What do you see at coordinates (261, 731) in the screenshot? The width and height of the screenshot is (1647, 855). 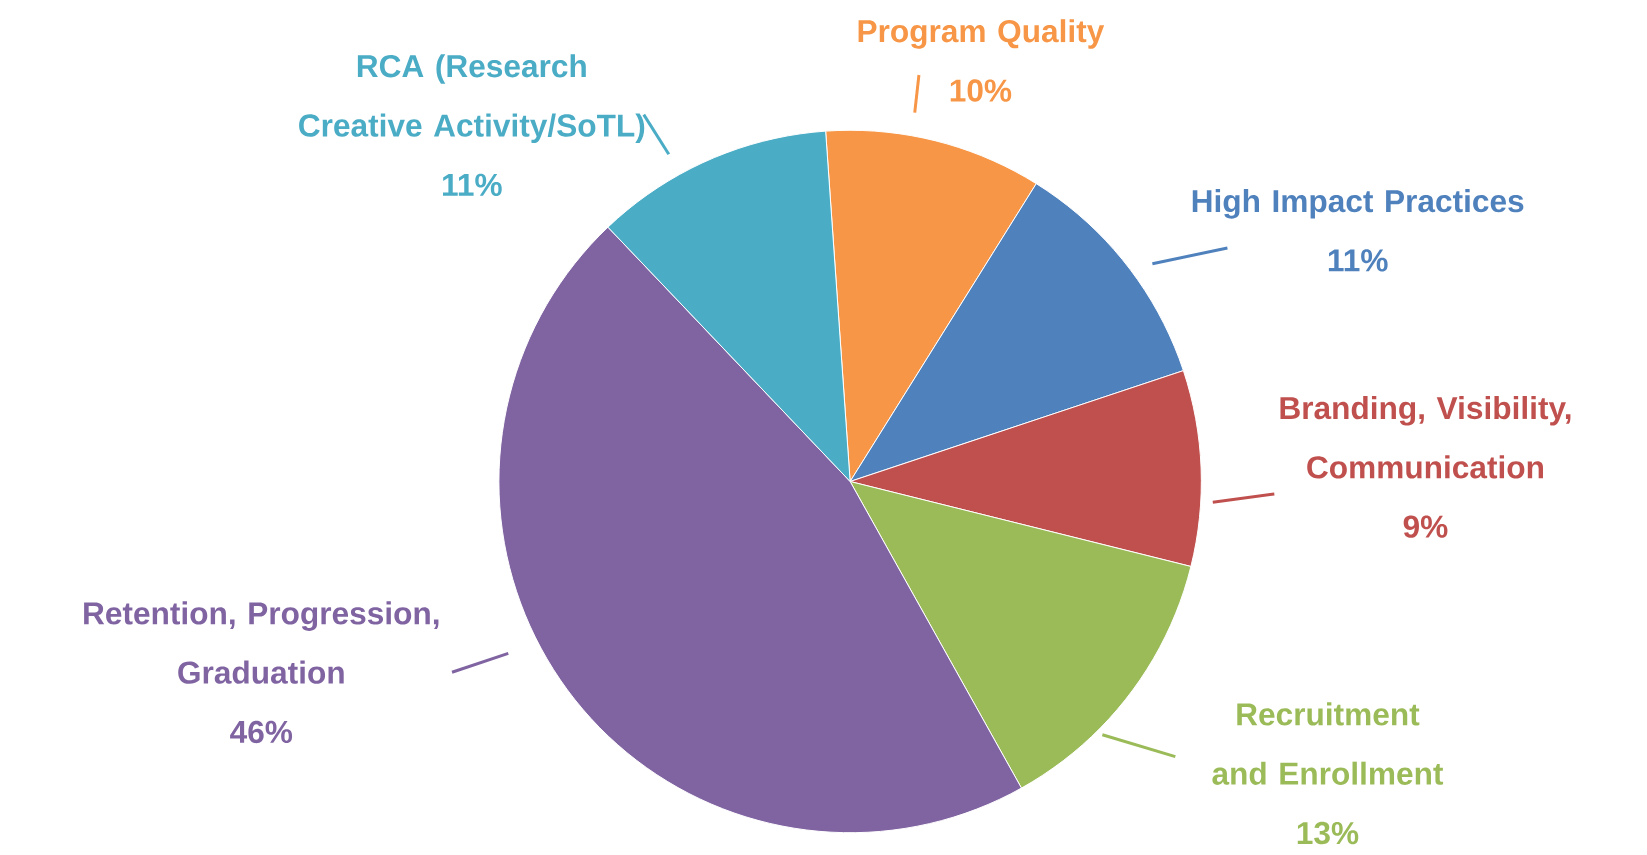 I see `data-label: 46%` at bounding box center [261, 731].